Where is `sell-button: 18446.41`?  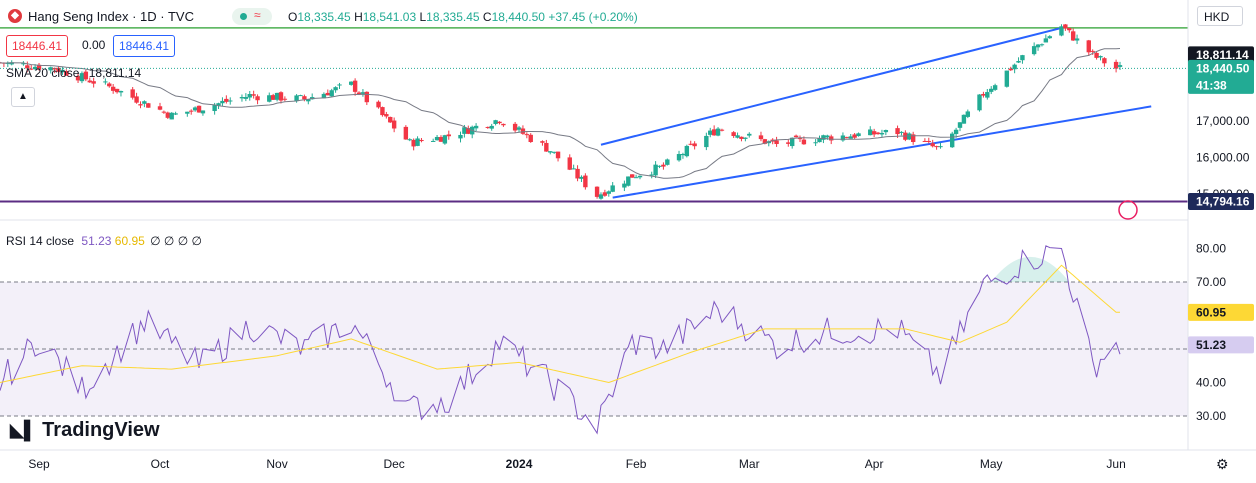 sell-button: 18446.41 is located at coordinates (37, 46).